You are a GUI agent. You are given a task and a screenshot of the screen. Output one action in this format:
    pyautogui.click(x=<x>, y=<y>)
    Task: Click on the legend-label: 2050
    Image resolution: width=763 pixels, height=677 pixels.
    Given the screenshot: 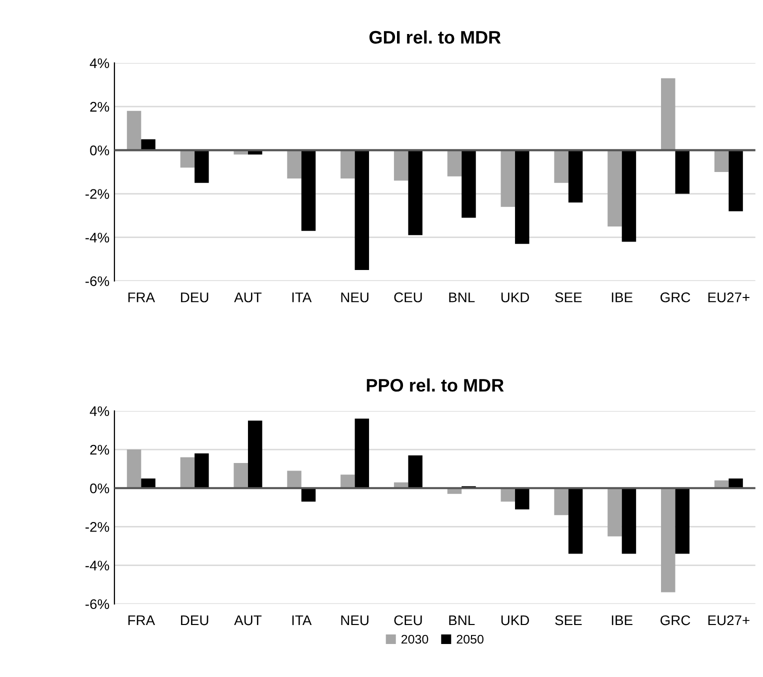 What is the action you would take?
    pyautogui.click(x=470, y=639)
    